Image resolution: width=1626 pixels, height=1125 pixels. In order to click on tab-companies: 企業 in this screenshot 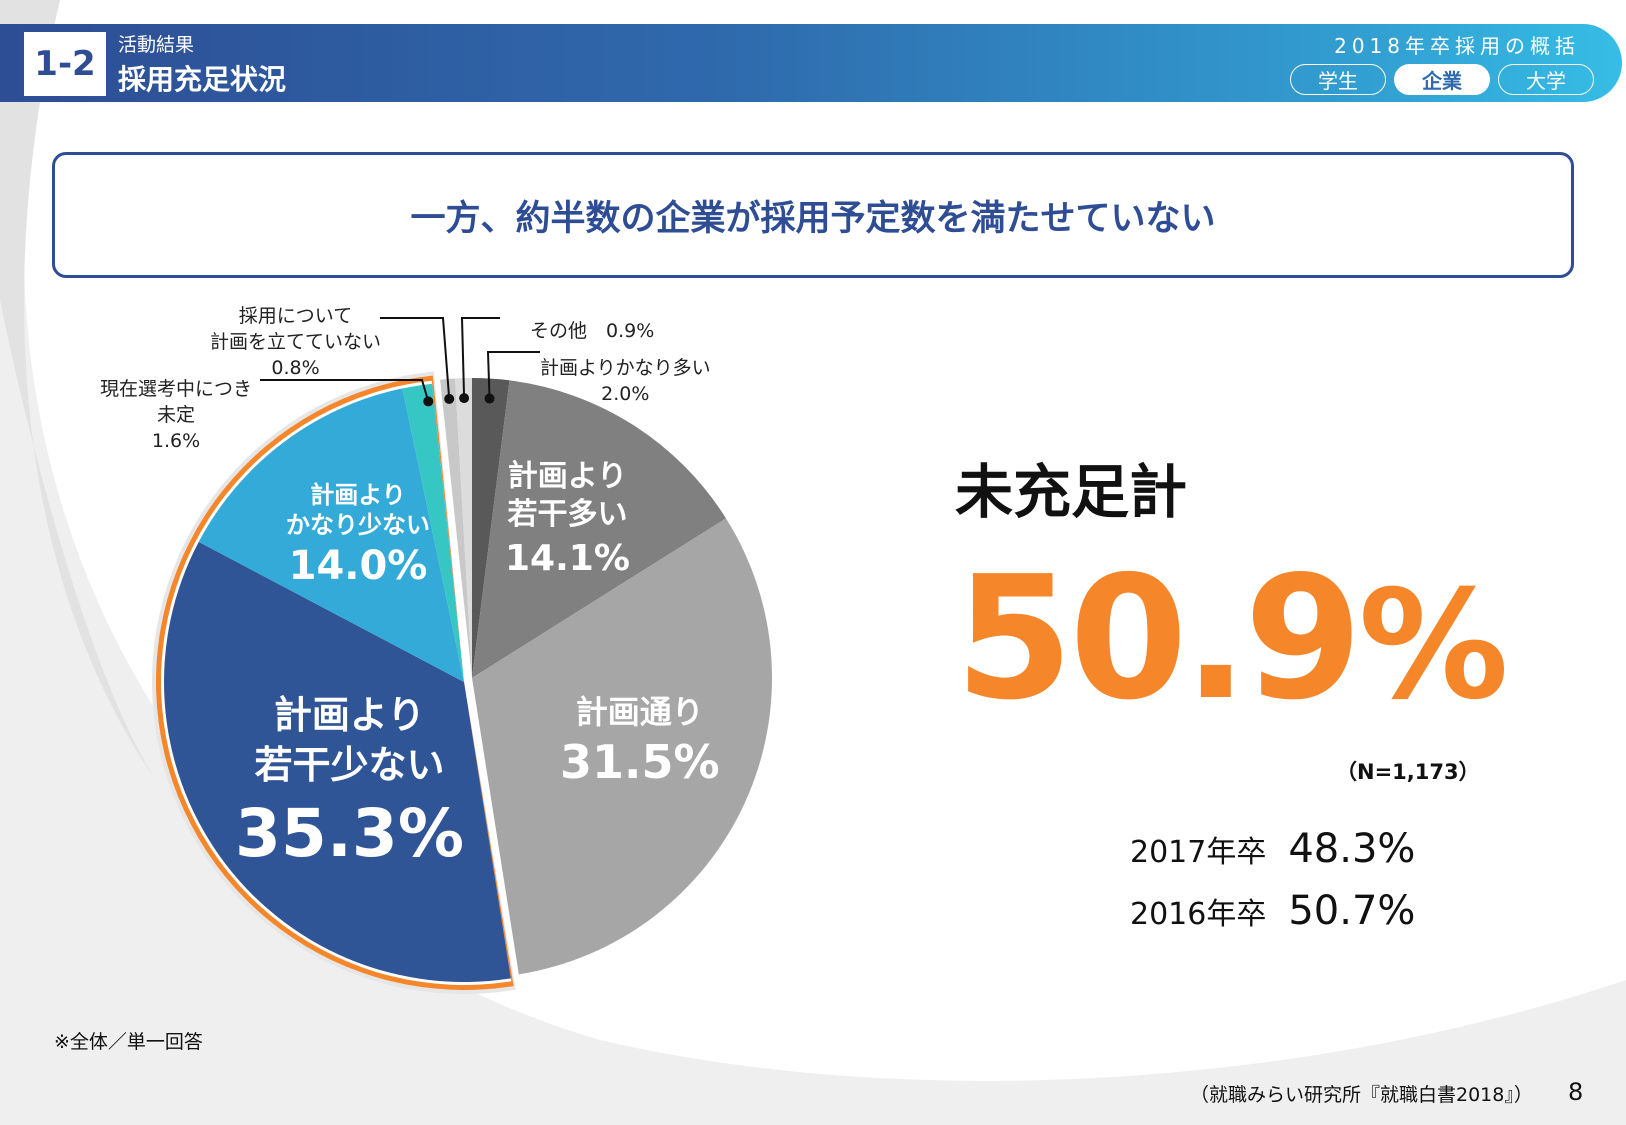, I will do `click(1442, 79)`.